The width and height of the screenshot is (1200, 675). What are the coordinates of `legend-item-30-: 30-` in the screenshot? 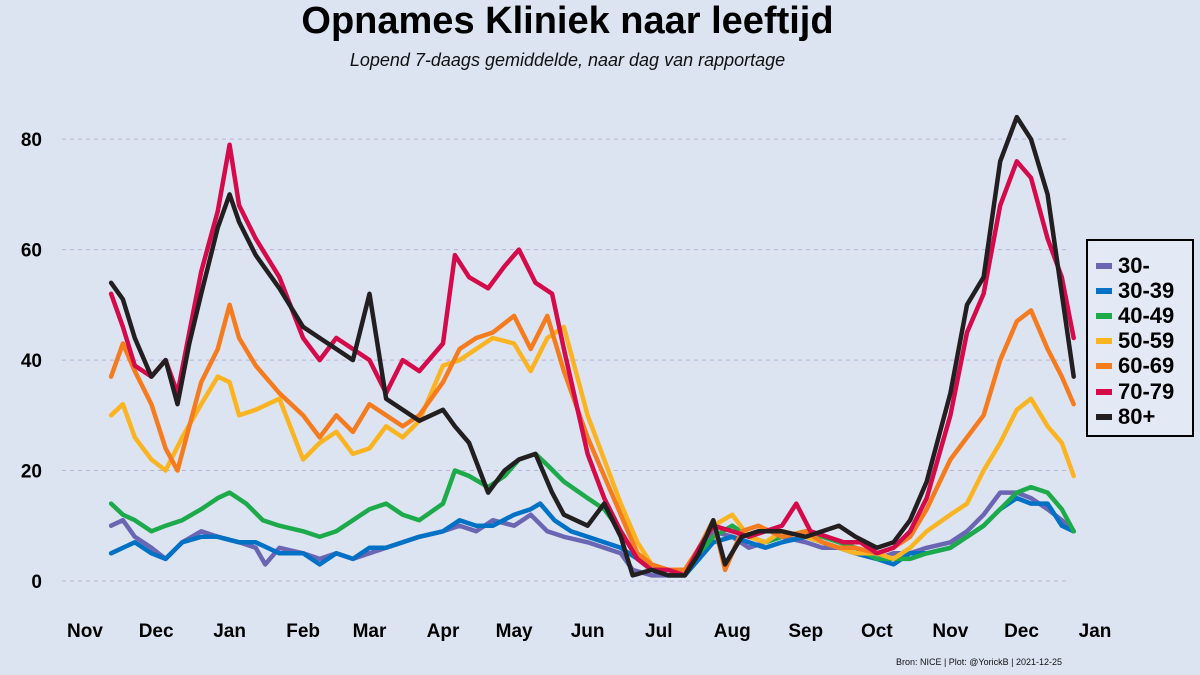 It's located at (1144, 265).